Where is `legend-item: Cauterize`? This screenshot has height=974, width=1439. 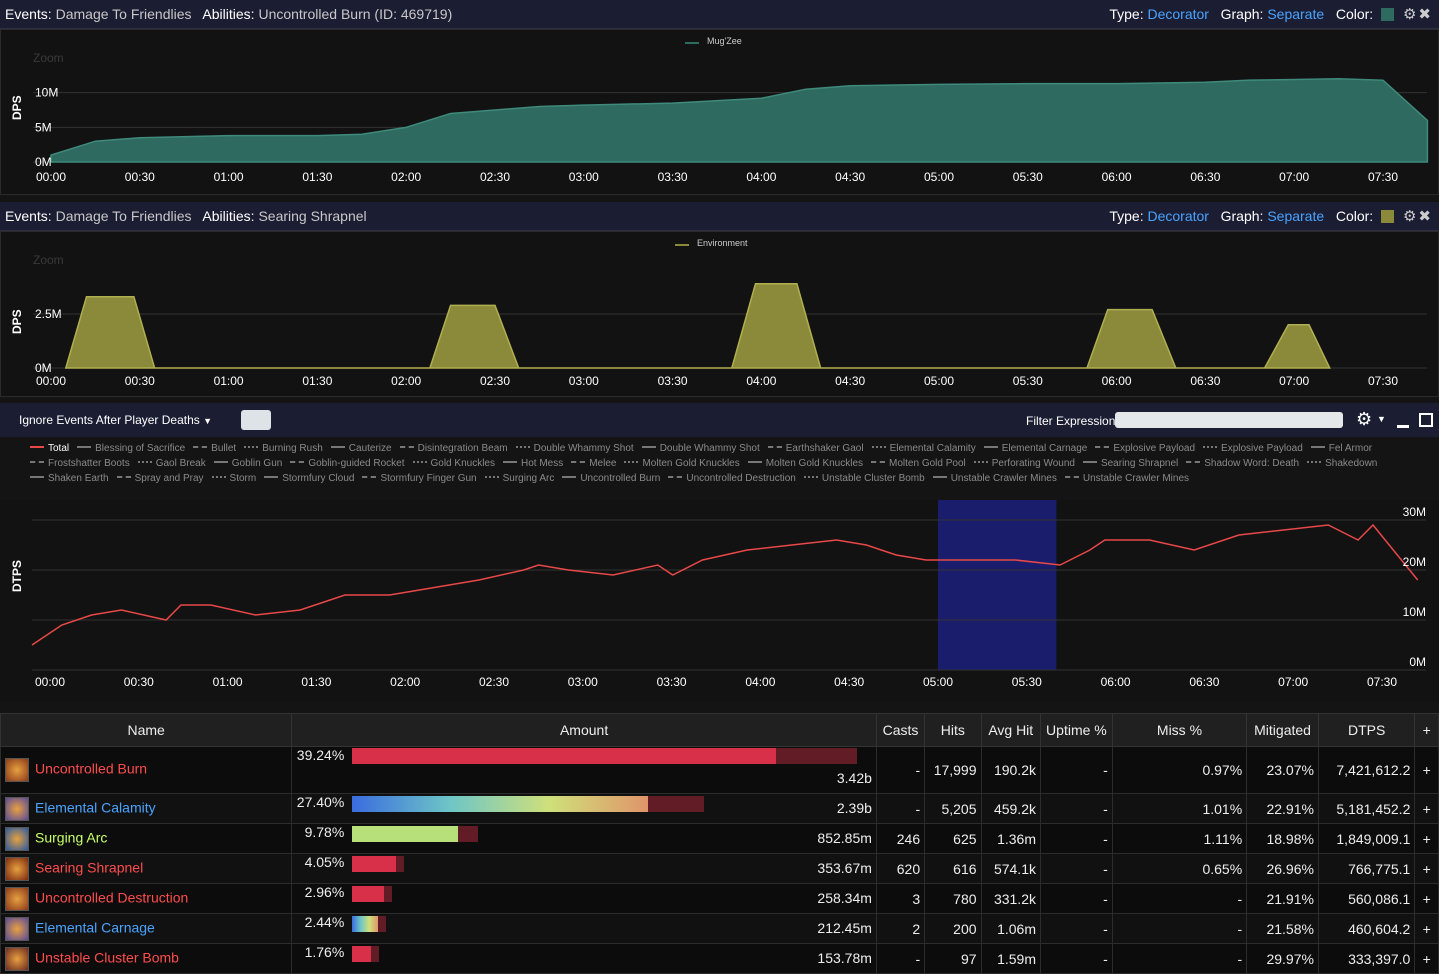 legend-item: Cauterize is located at coordinates (361, 448).